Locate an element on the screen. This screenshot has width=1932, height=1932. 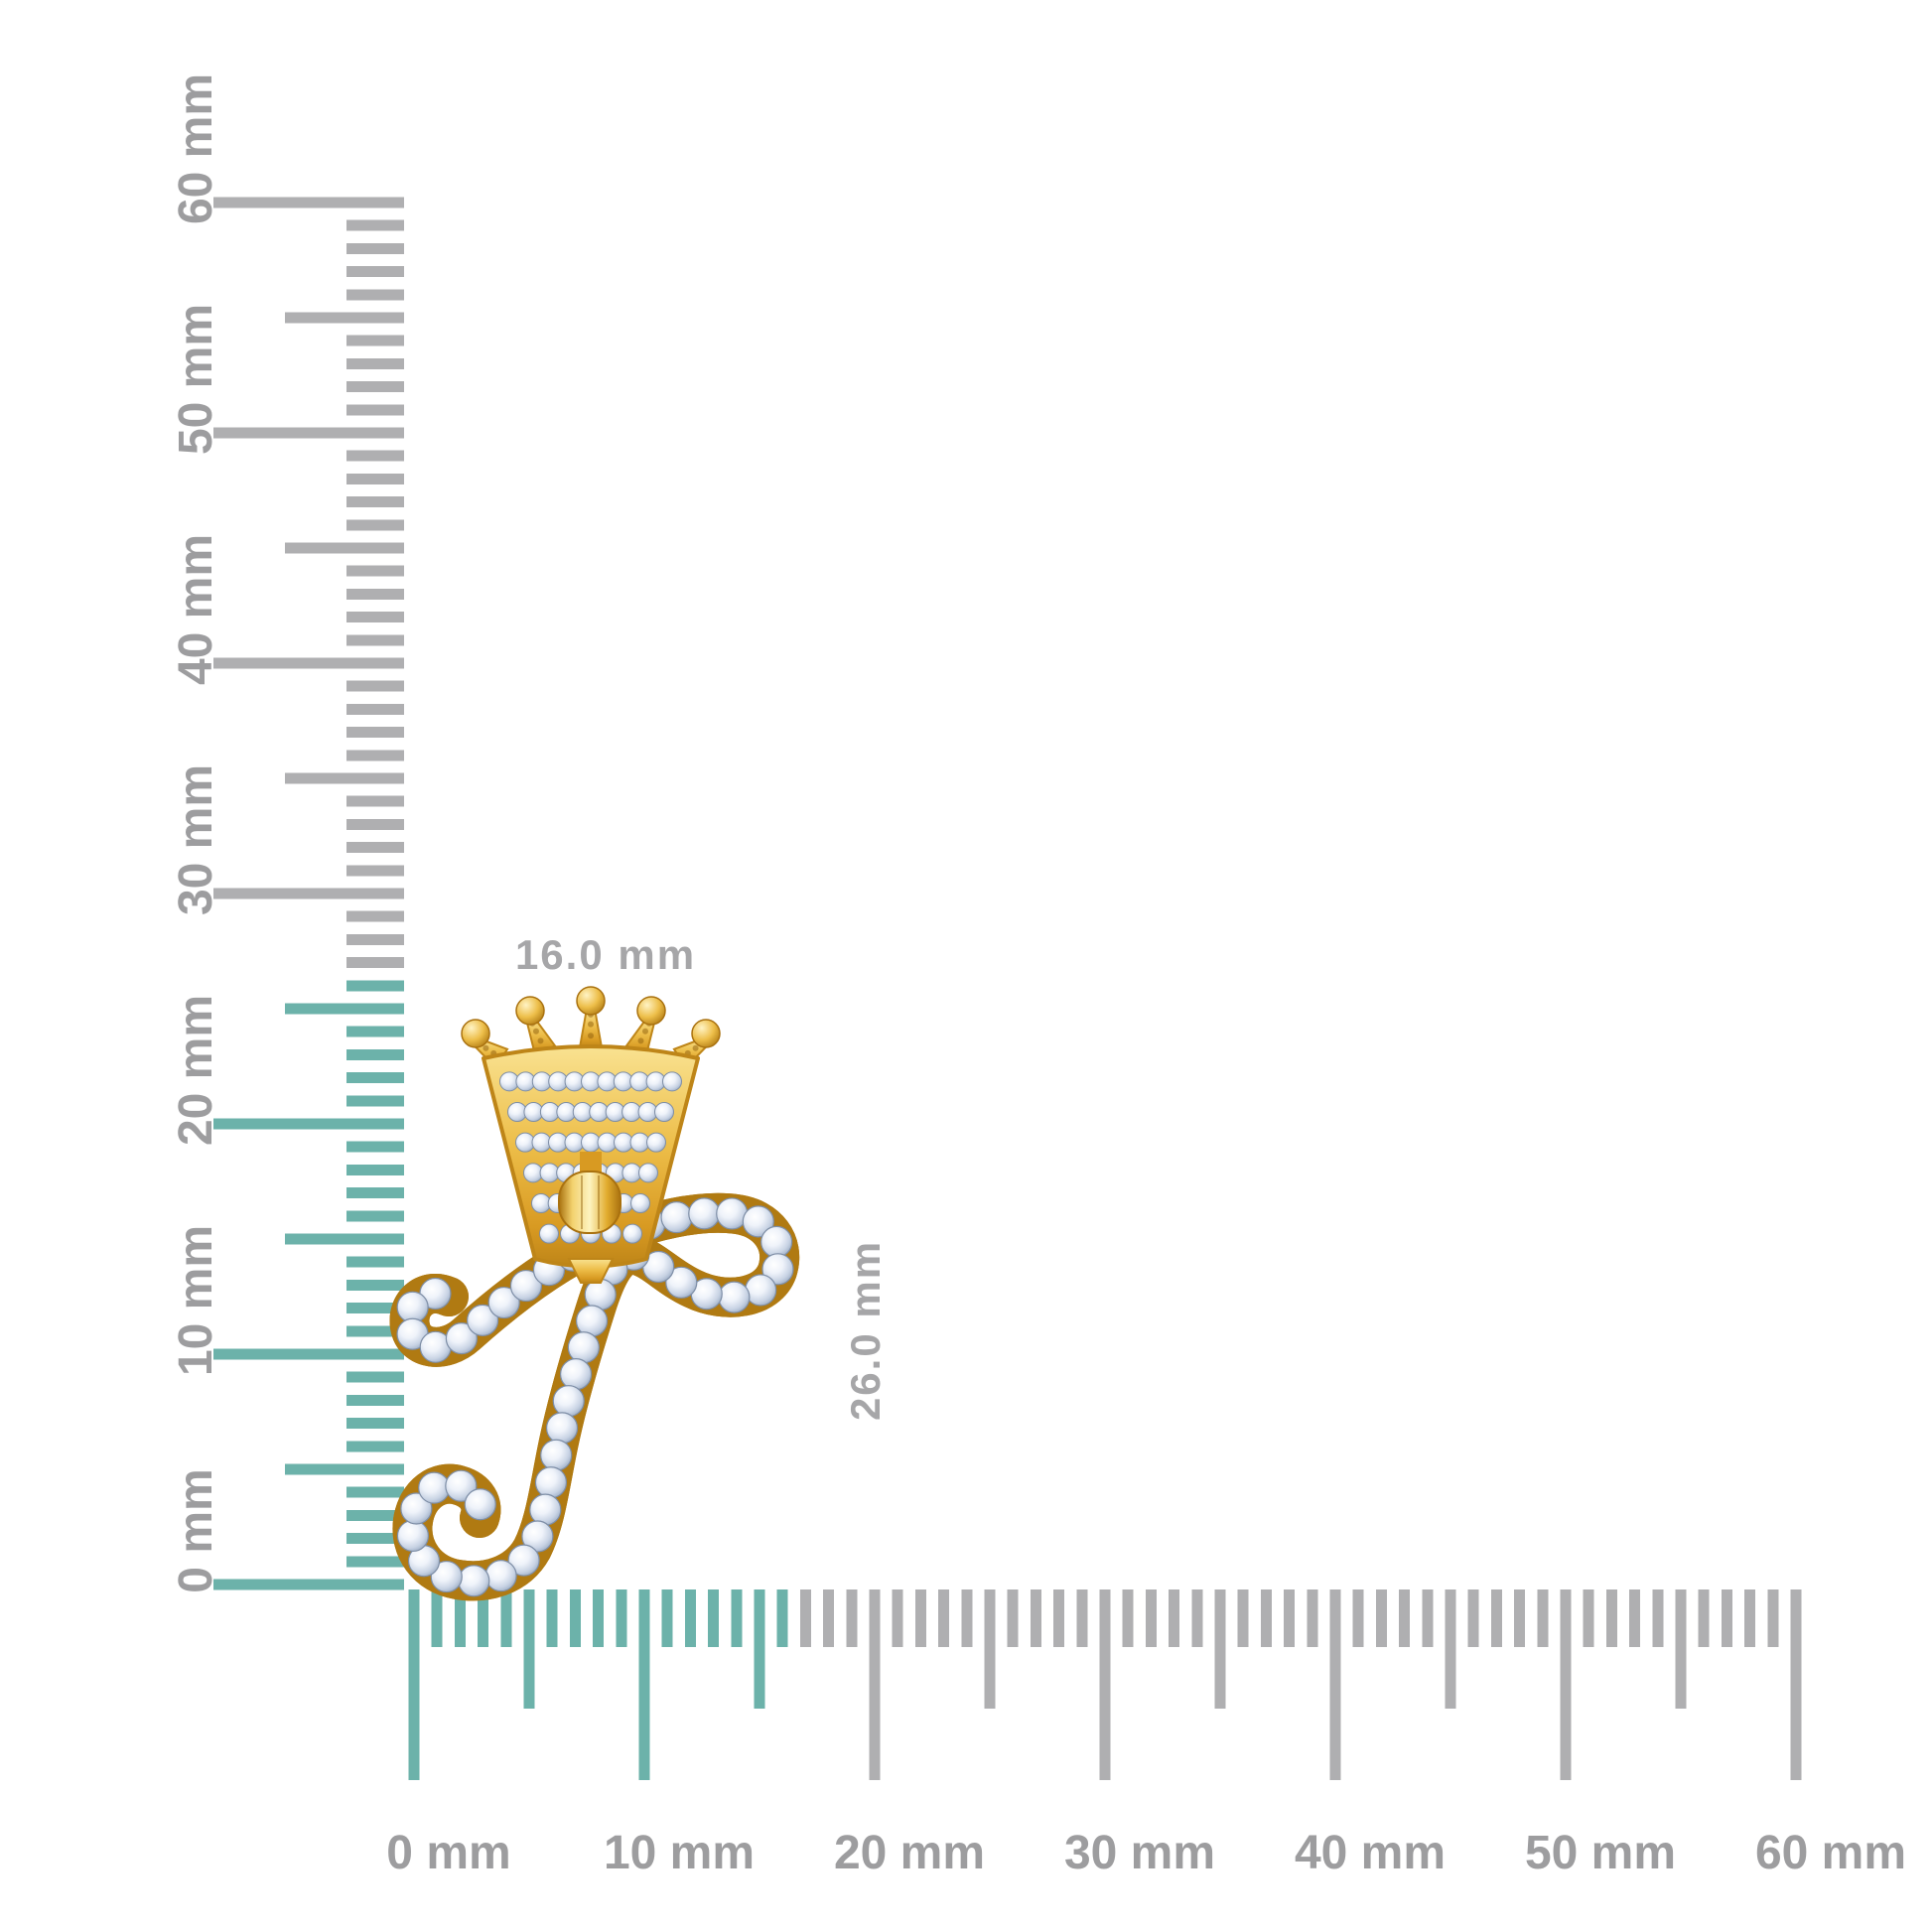
vertical-ruler-label: 30 mm is located at coordinates (196, 840).